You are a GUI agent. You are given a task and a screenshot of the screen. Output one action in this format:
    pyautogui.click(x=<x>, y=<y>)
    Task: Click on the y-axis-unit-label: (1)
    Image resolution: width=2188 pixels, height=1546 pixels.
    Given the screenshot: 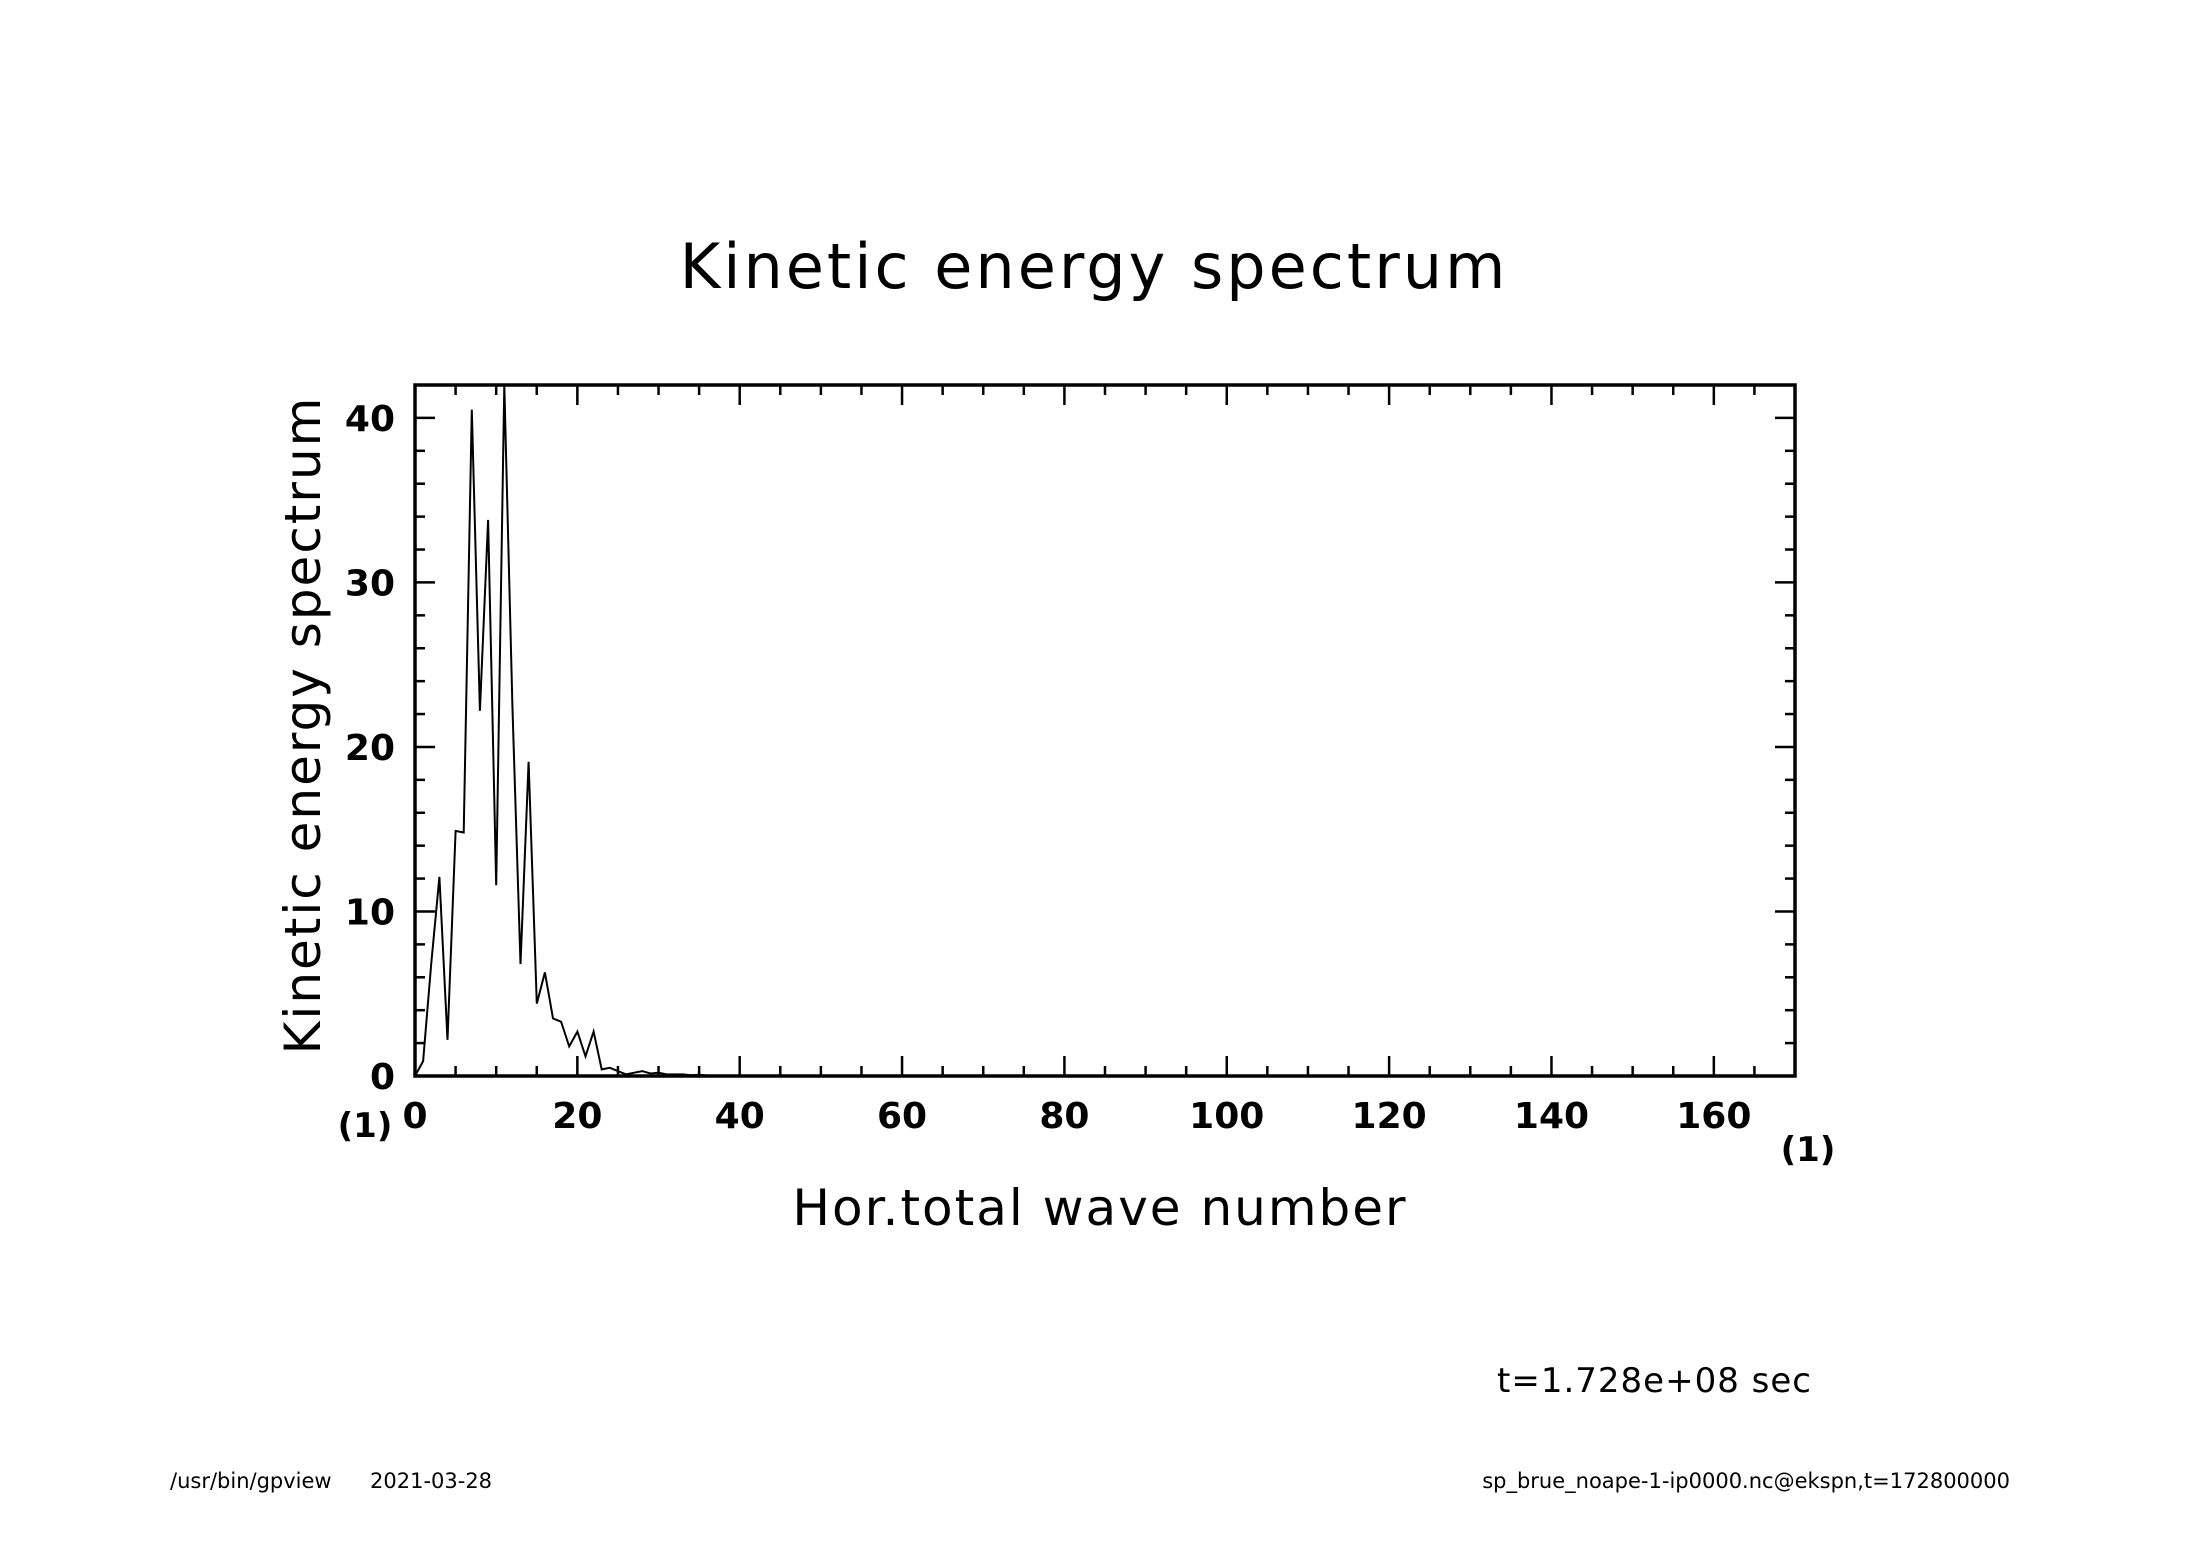 What is the action you would take?
    pyautogui.click(x=1808, y=1150)
    